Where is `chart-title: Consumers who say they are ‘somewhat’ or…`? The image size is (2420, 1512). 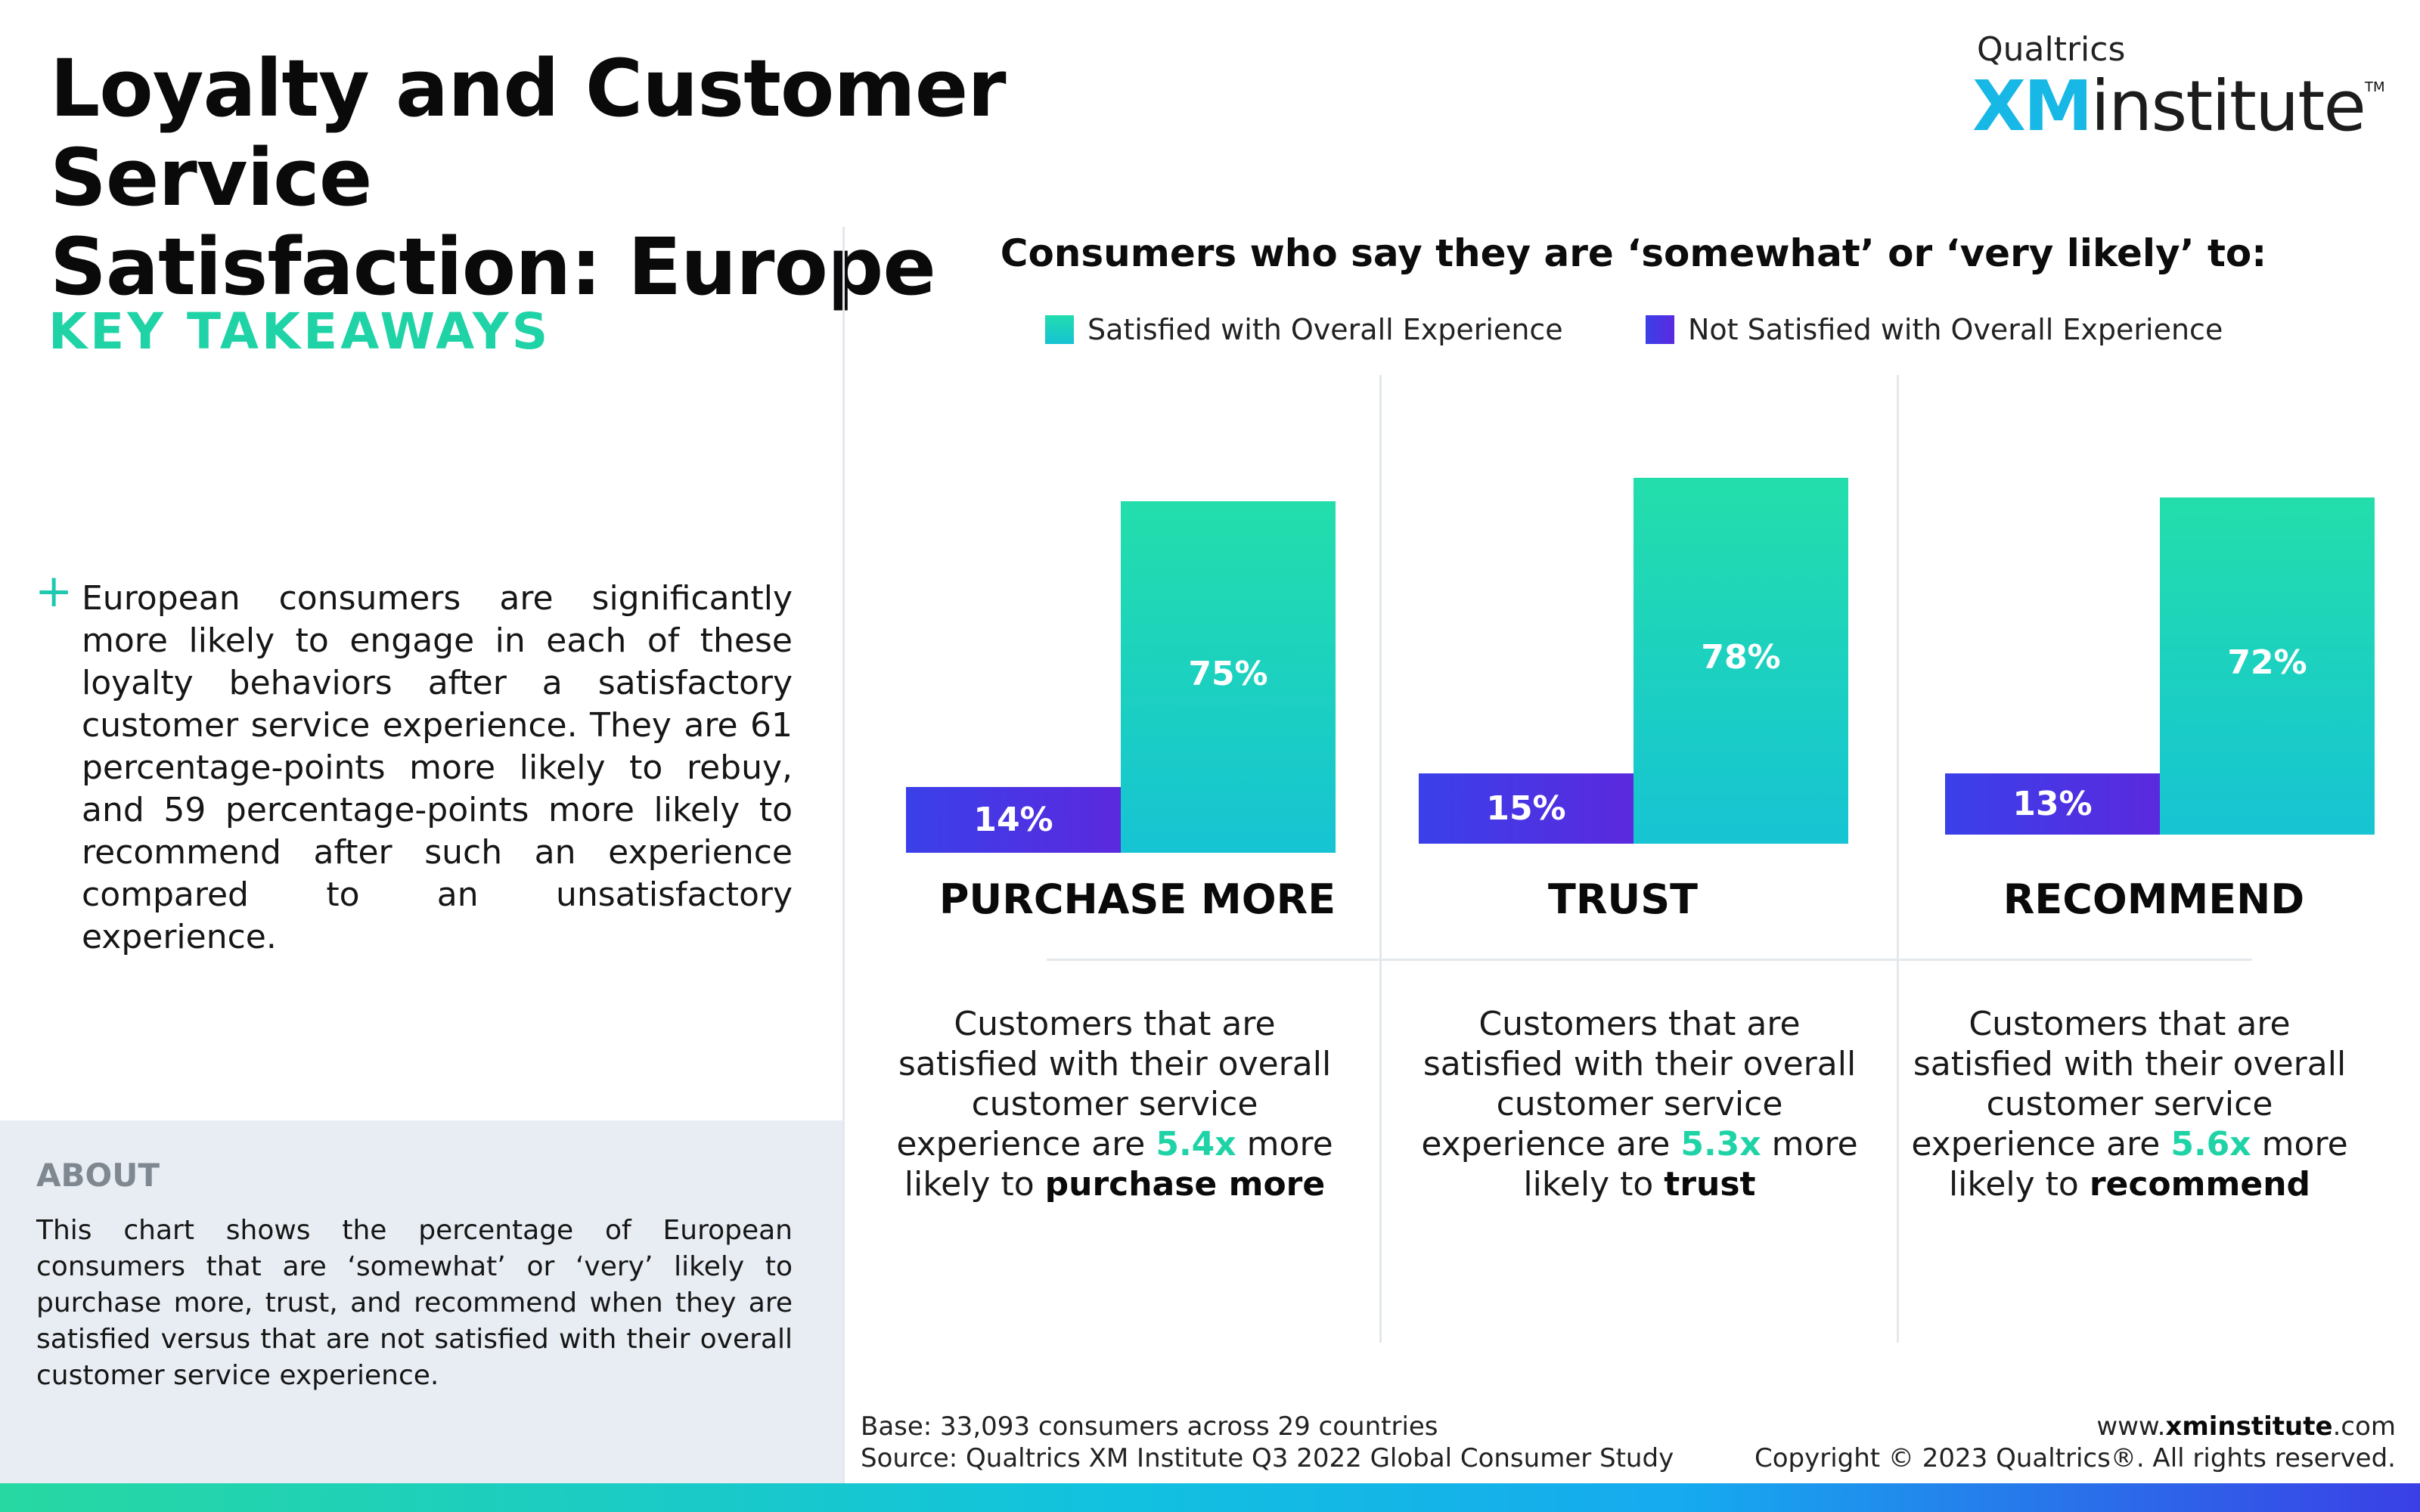 chart-title: Consumers who say they are ‘somewhat’ or… is located at coordinates (1633, 253).